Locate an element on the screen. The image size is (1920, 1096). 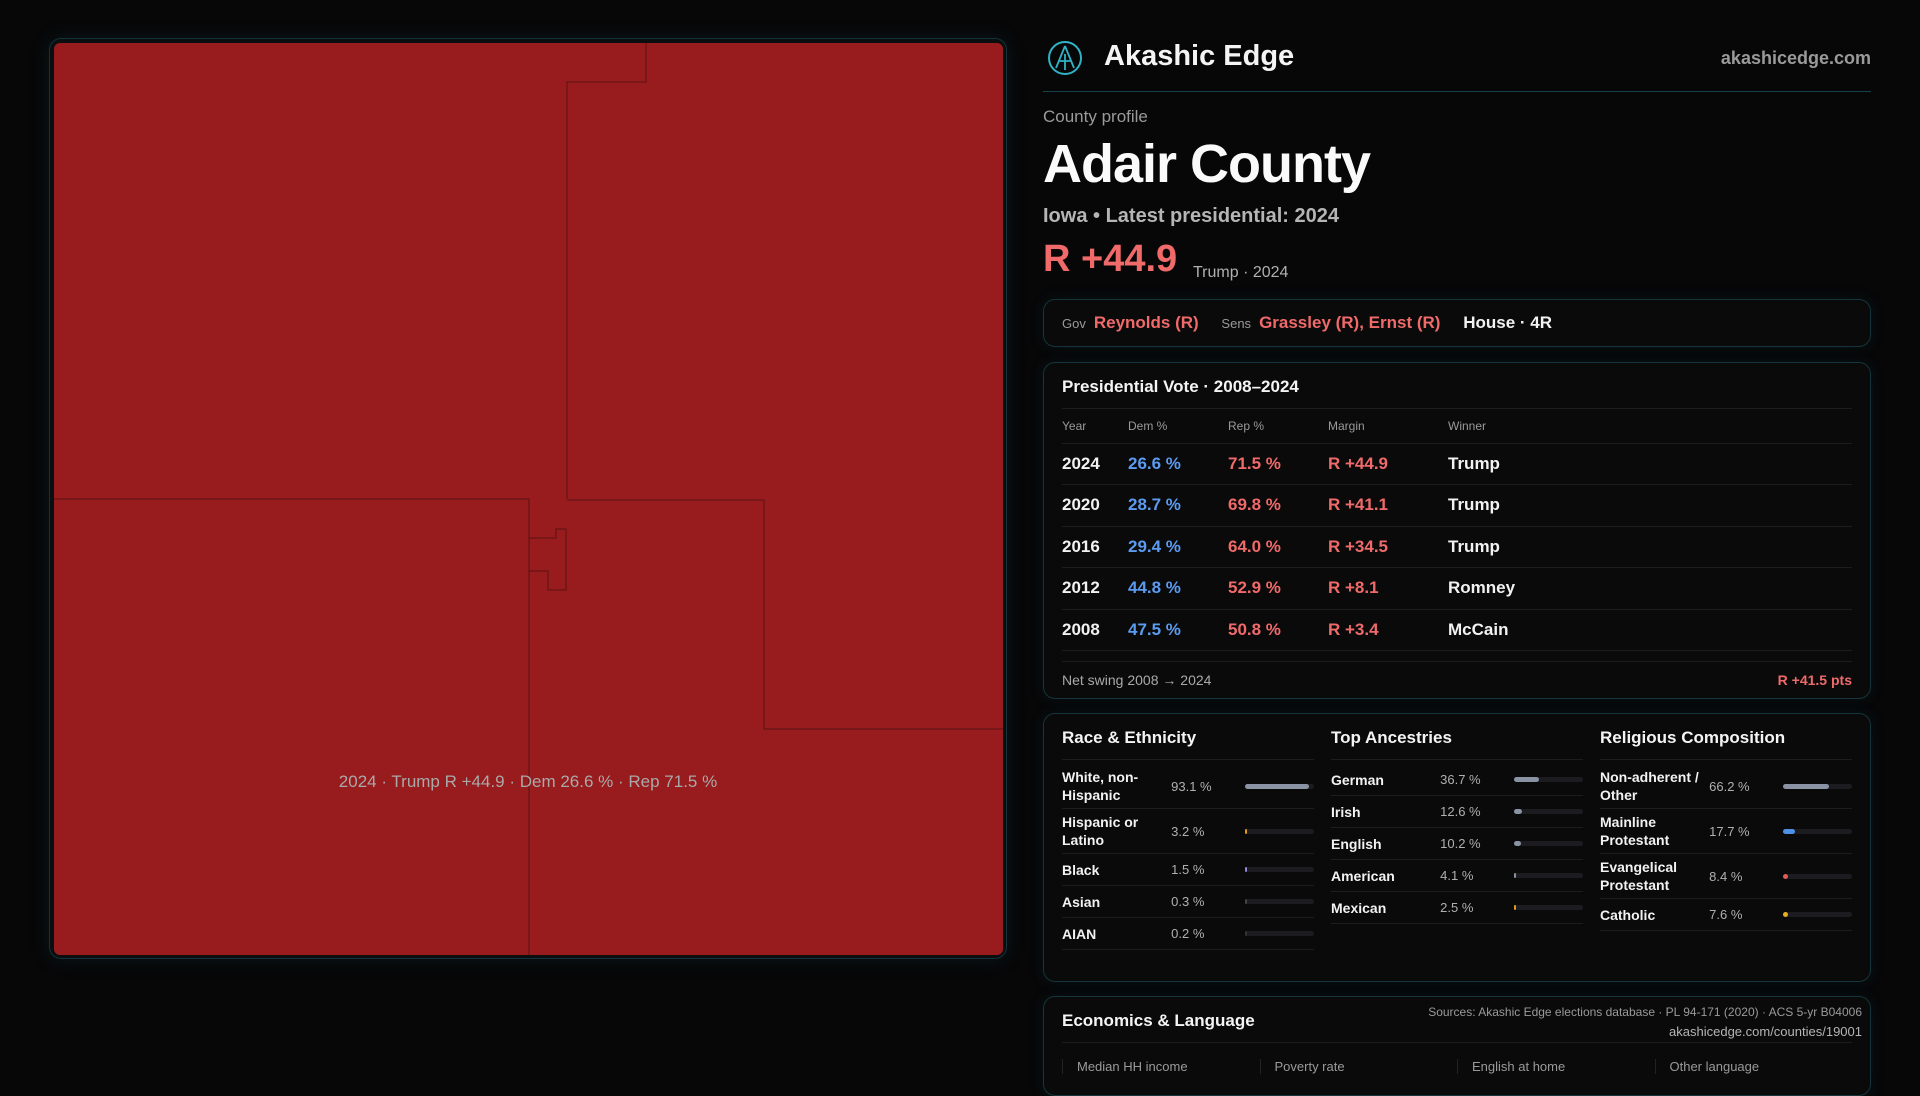
list-item: English 10.2 % is located at coordinates (1457, 844).